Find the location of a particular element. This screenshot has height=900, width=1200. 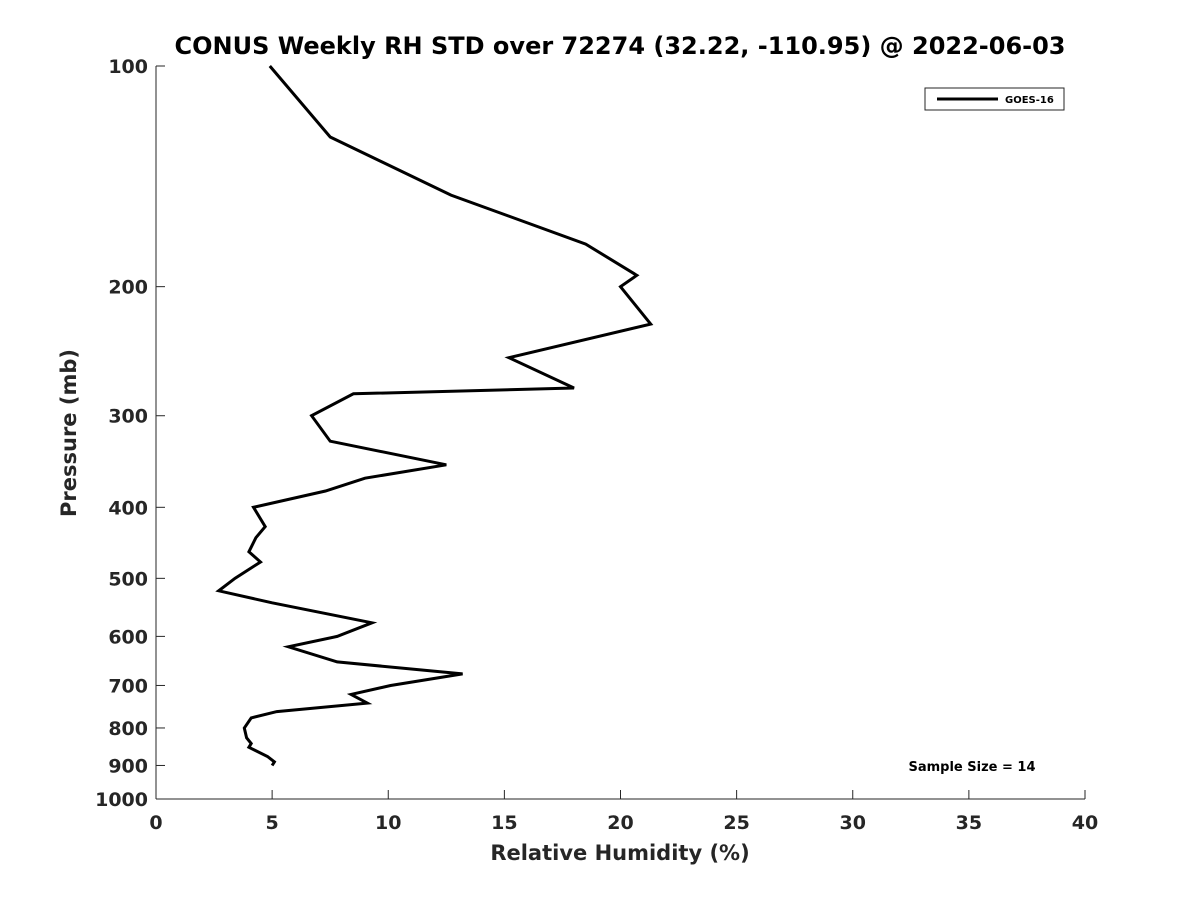

y-tick-label: 200 is located at coordinates (128, 288).